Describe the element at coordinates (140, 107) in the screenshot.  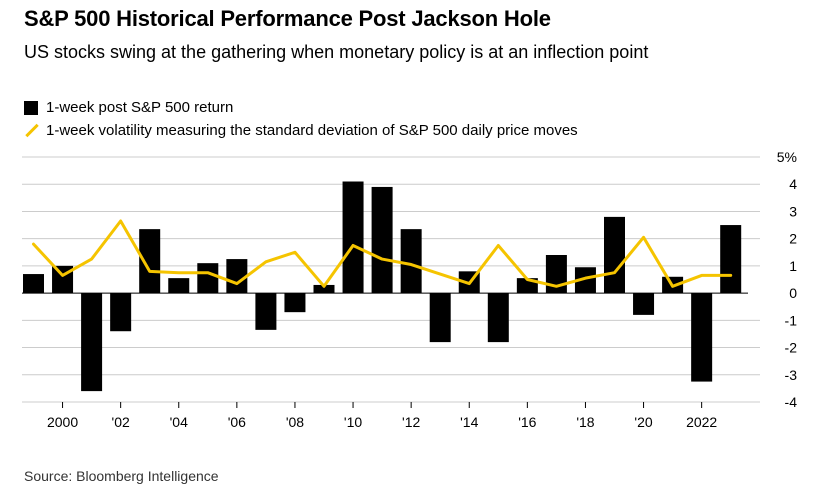
I see `legend-label-return: 1-week post S&P 500 return` at that location.